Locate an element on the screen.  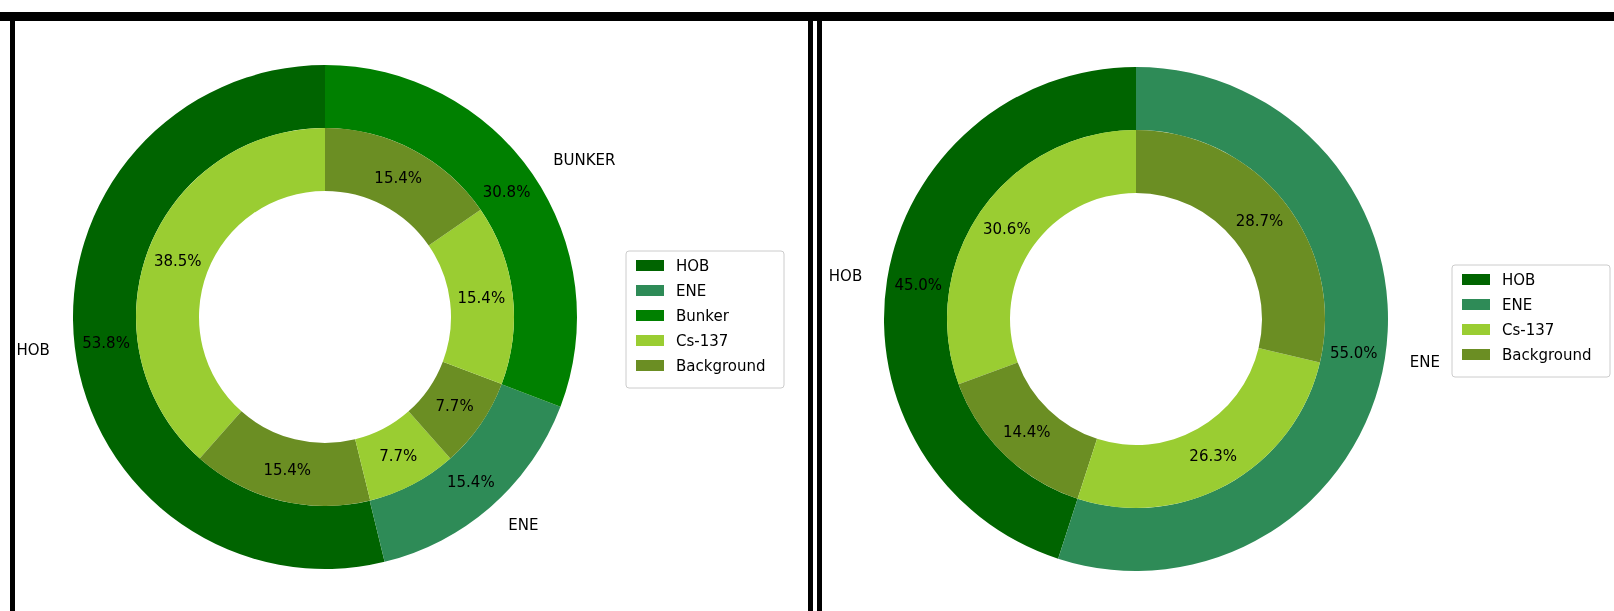
data-label: 26.3% is located at coordinates (1213, 456).